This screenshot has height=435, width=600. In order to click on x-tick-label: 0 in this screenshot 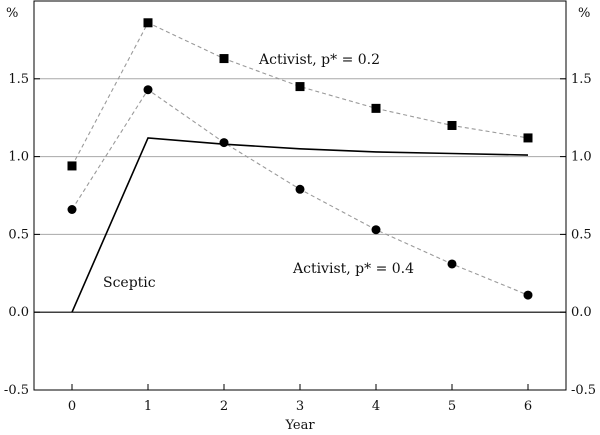, I will do `click(72, 406)`.